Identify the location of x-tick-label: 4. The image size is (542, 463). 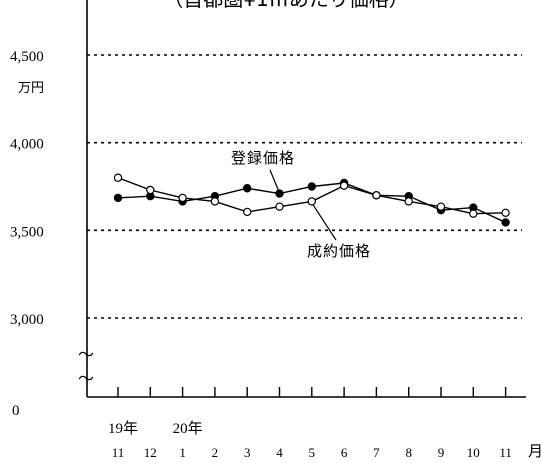
(279, 452).